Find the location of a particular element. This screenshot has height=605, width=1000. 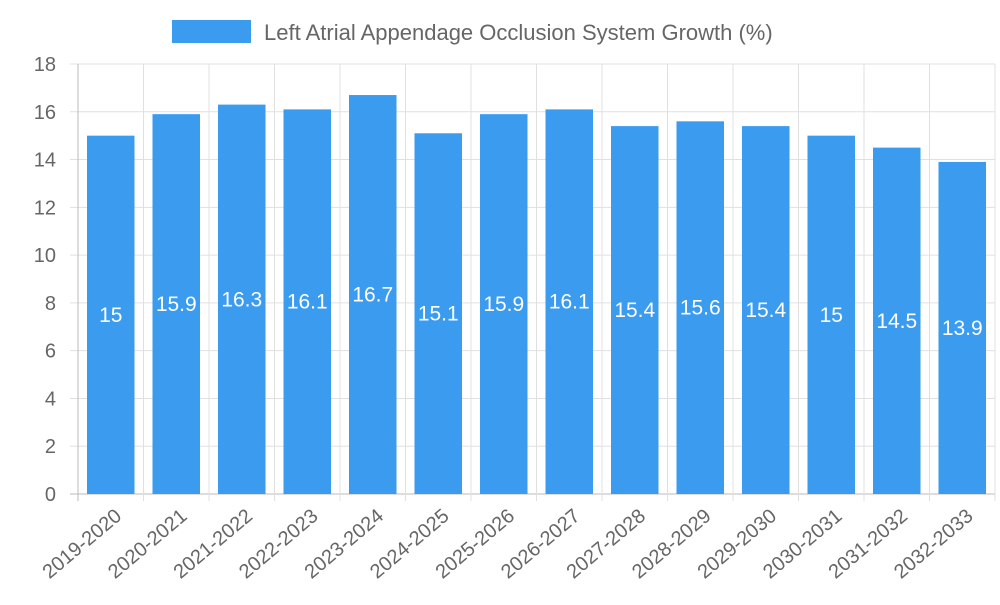

y-tick-label: 16 is located at coordinates (45, 113).